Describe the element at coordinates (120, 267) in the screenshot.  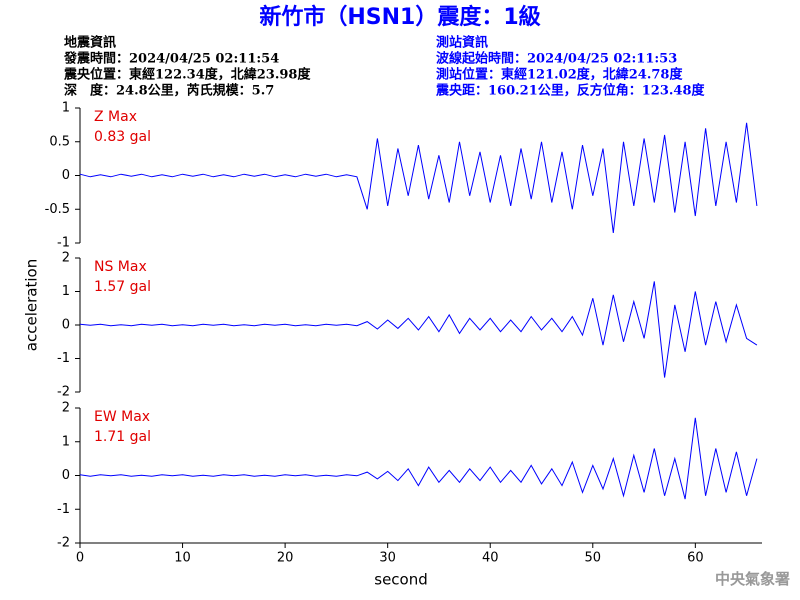
I see `panel-label: NS Max` at that location.